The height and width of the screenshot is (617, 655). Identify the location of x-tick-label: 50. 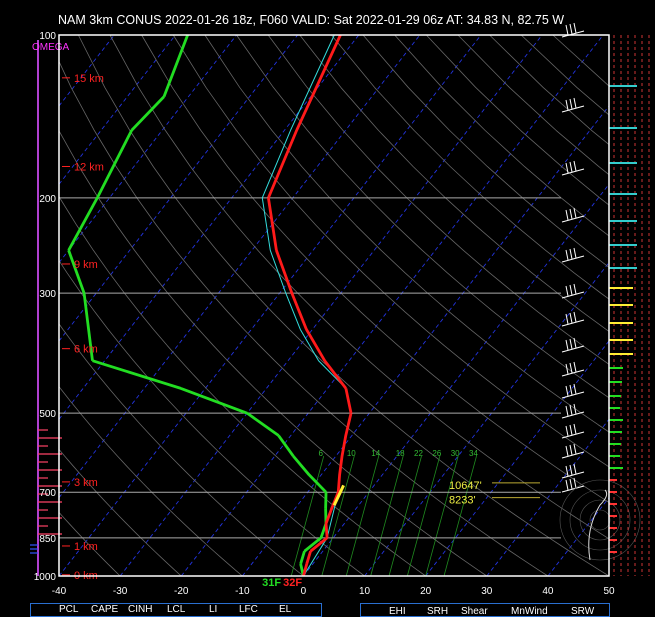
(609, 591).